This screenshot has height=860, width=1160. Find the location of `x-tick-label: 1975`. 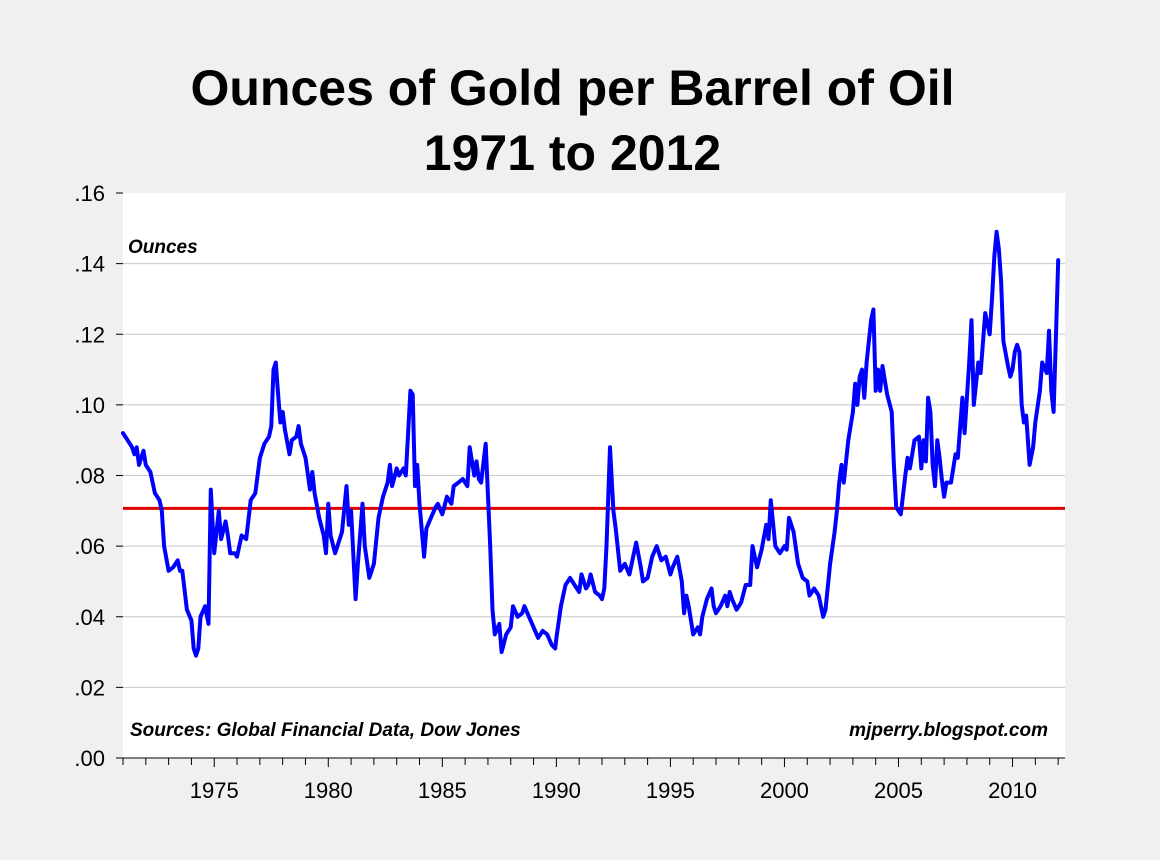

x-tick-label: 1975 is located at coordinates (214, 790).